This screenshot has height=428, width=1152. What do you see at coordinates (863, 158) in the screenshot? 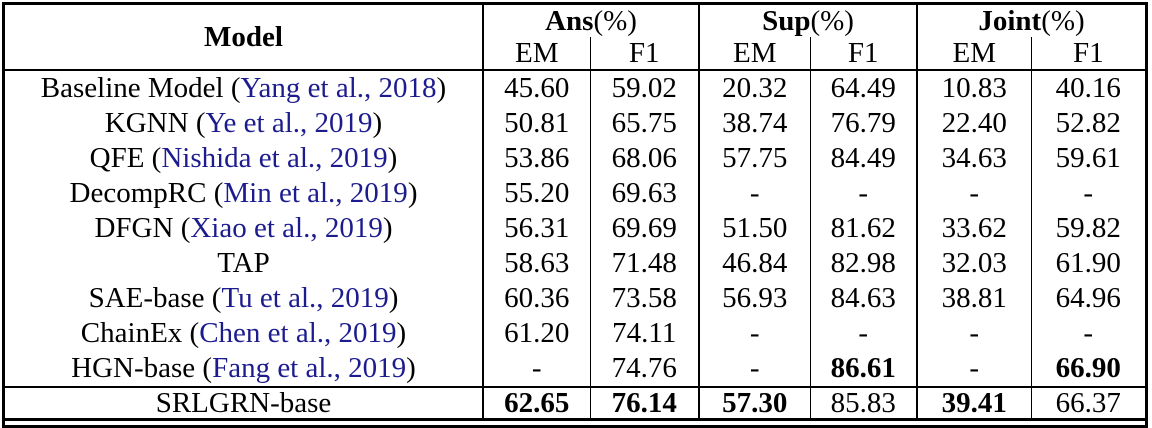
I see `cell-sup-f1: 84.49` at bounding box center [863, 158].